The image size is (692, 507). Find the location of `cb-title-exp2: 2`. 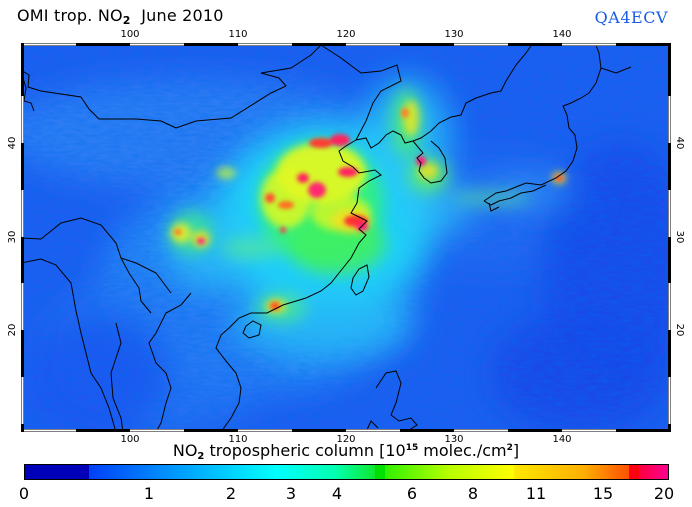

cb-title-exp2: 2 is located at coordinates (509, 448).